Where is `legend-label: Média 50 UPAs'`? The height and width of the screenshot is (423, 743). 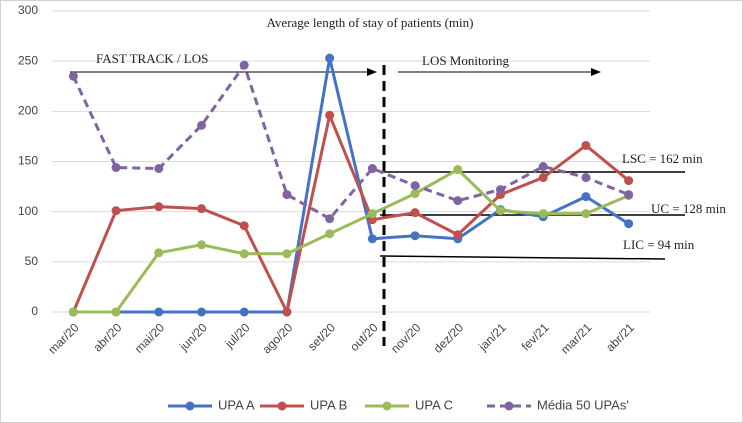 legend-label: Média 50 UPAs' is located at coordinates (583, 404).